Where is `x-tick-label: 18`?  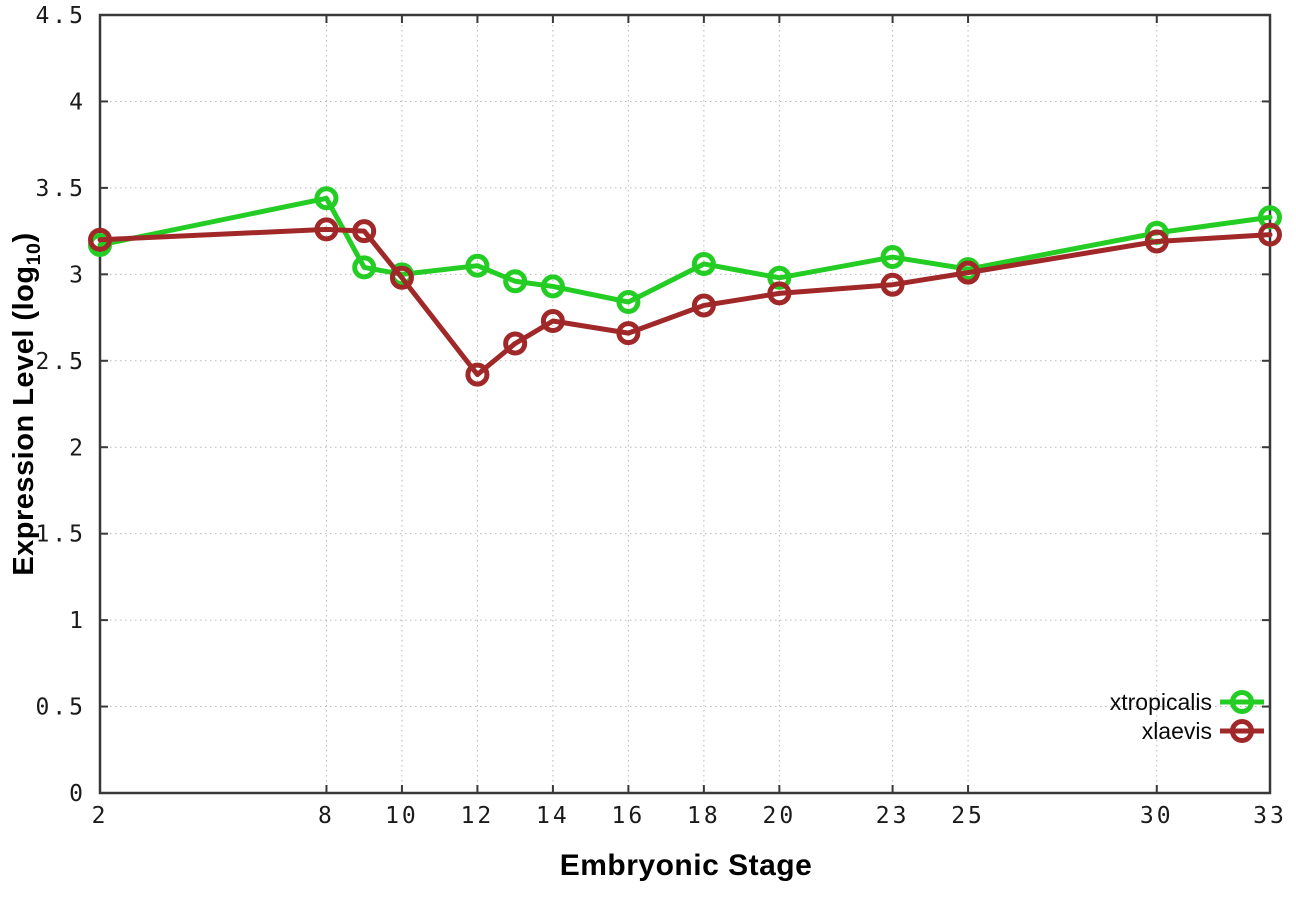
x-tick-label: 18 is located at coordinates (704, 816).